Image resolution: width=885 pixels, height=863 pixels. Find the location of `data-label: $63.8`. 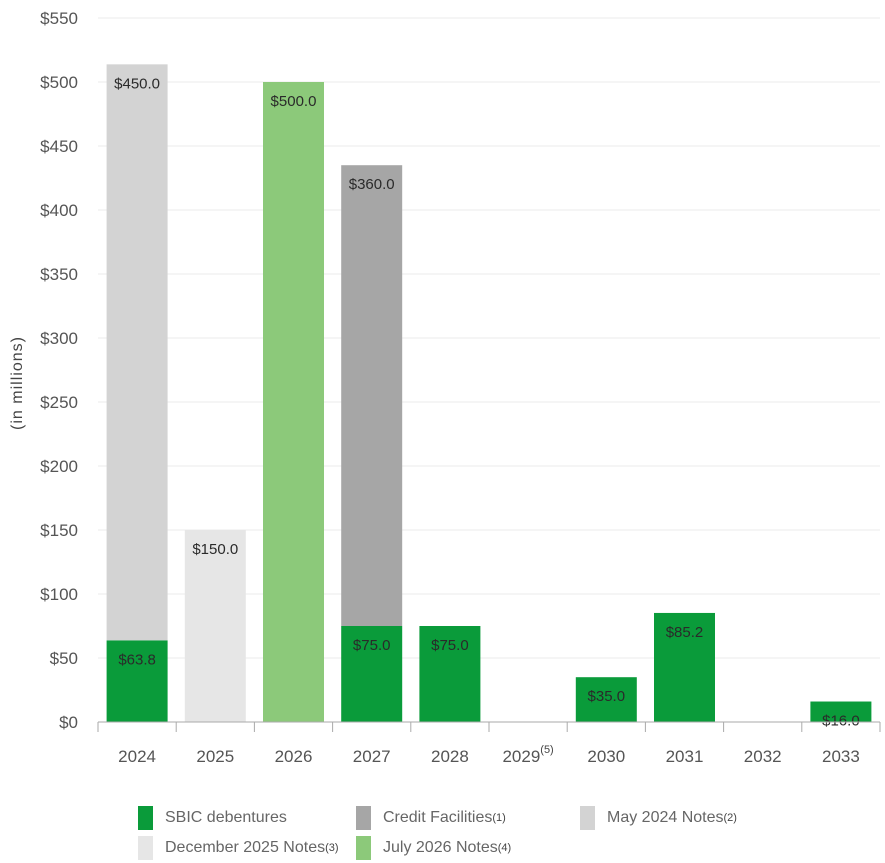

data-label: $63.8 is located at coordinates (137, 659).